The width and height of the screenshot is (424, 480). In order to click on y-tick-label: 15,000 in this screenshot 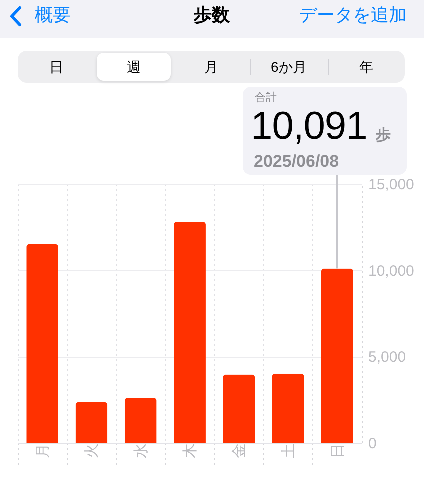, I will do `click(391, 185)`.